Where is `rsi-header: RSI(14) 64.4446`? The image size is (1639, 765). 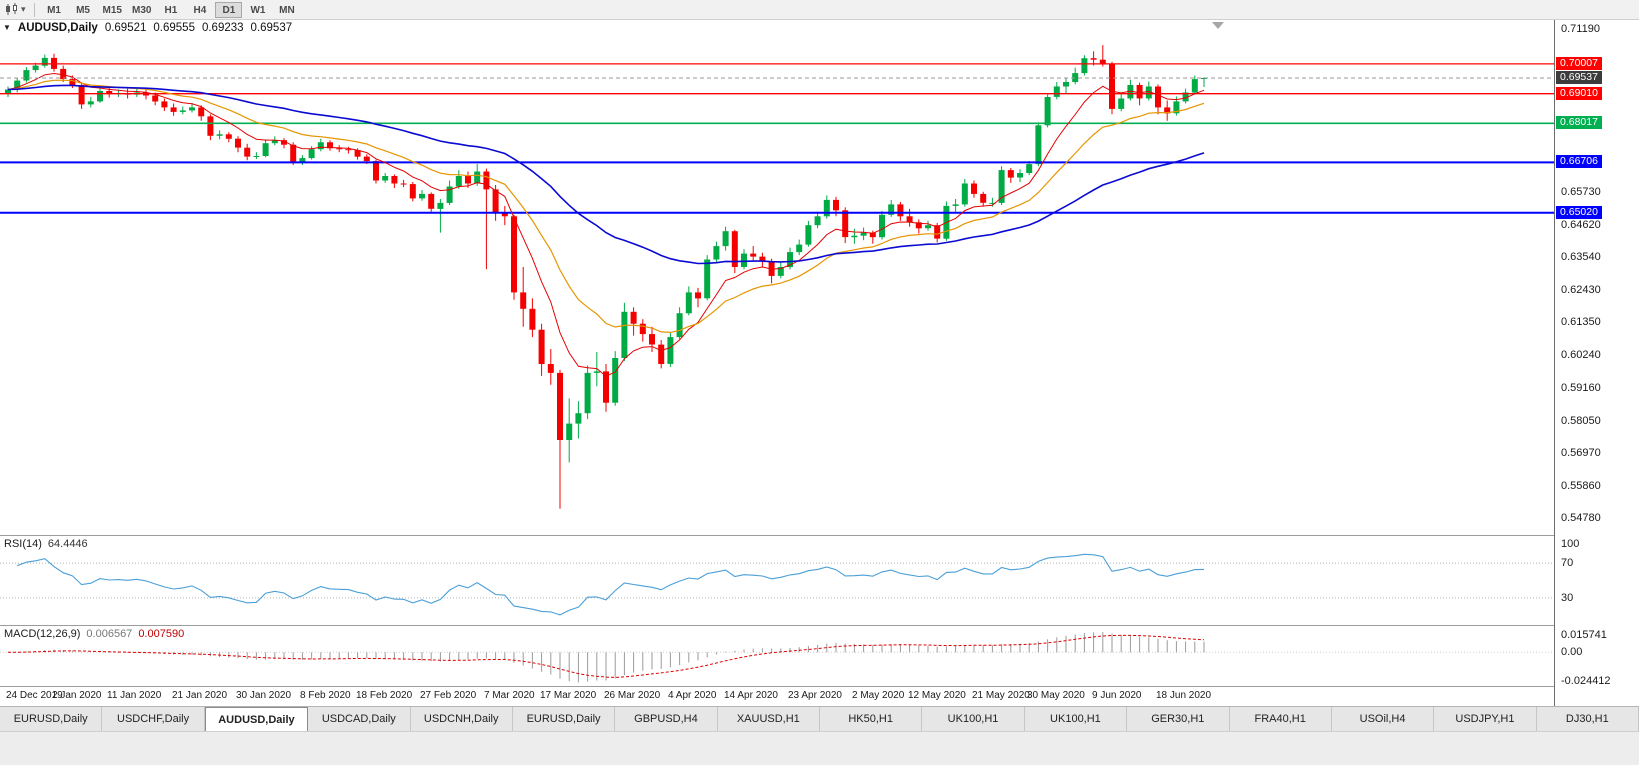 rsi-header: RSI(14) 64.4446 is located at coordinates (46, 544).